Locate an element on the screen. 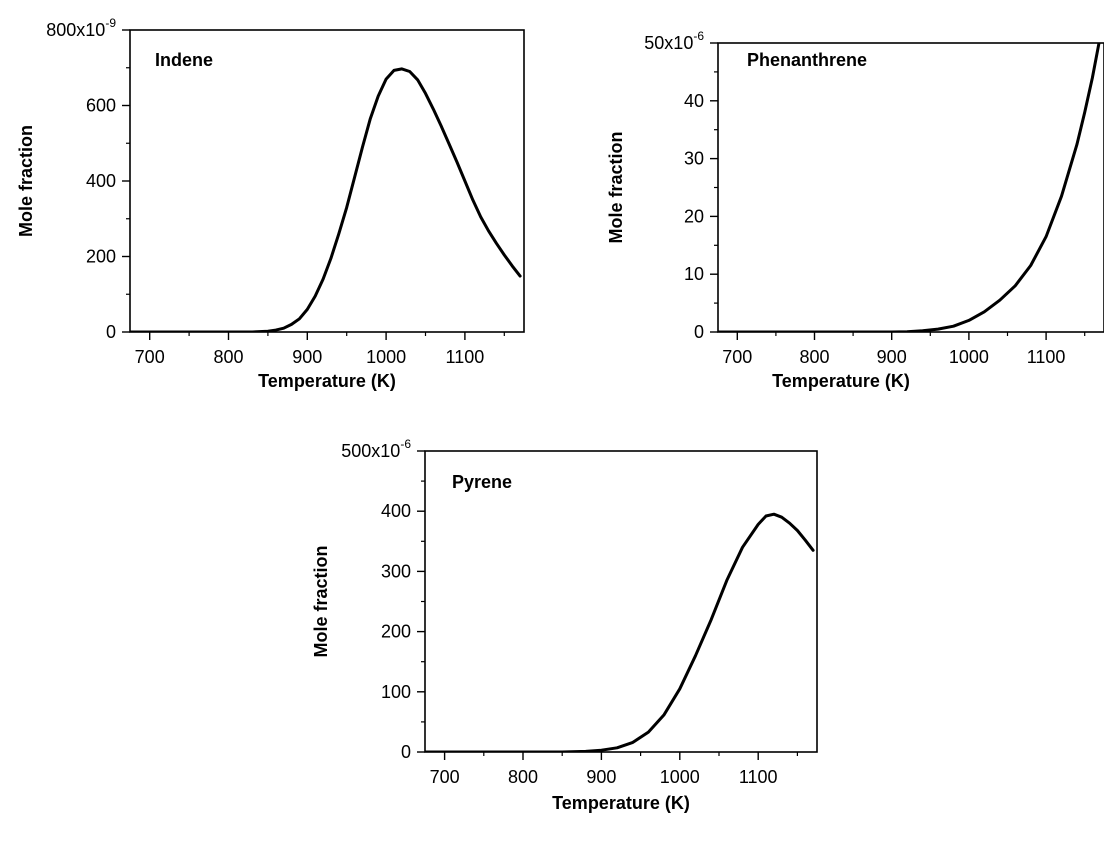  y-tick-label: 600 is located at coordinates (101, 106).